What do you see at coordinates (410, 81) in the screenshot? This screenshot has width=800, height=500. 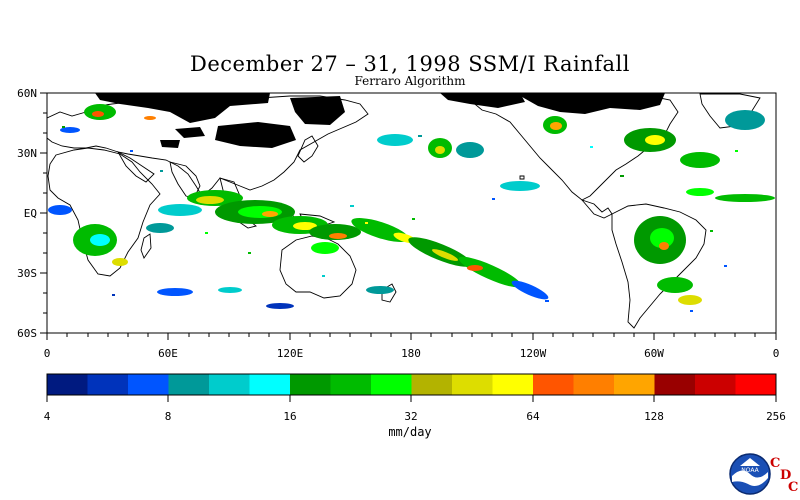 I see `map-subtitle: Ferraro Algorithm` at bounding box center [410, 81].